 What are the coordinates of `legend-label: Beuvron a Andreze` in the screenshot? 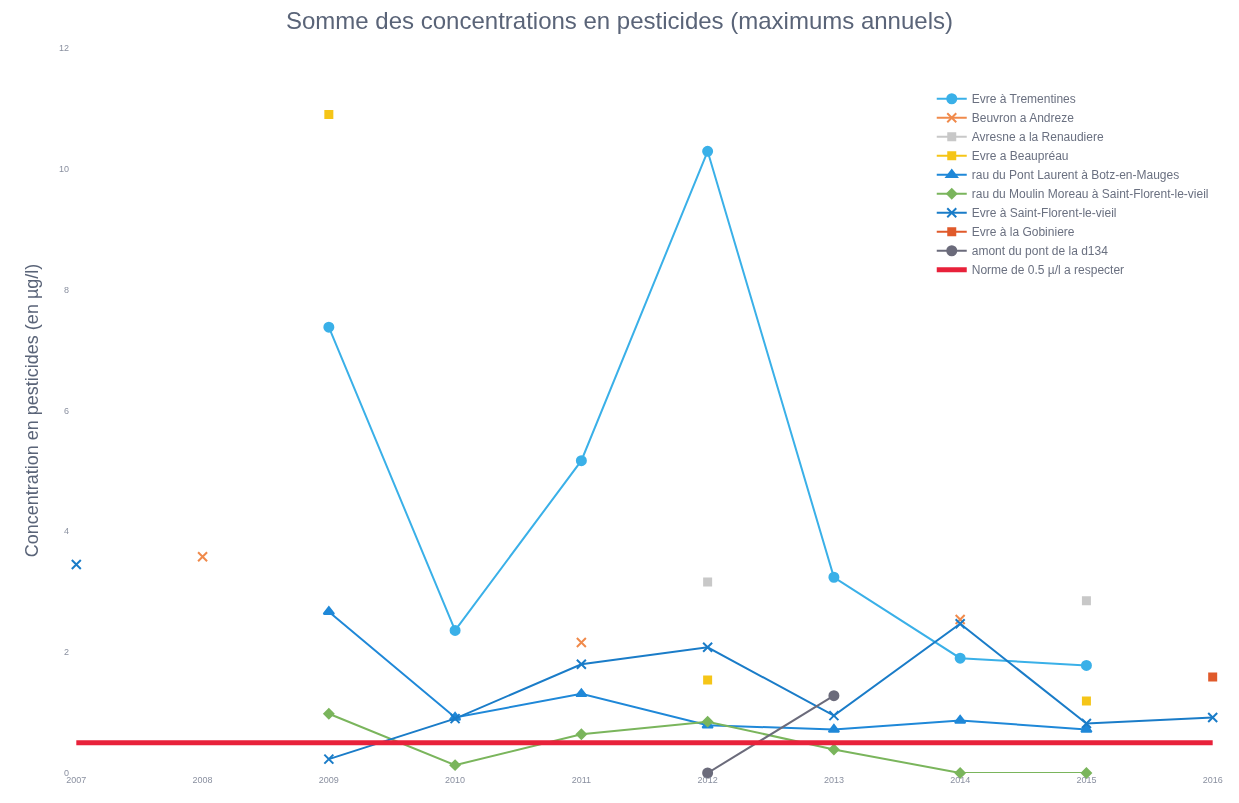 It's located at (1023, 118).